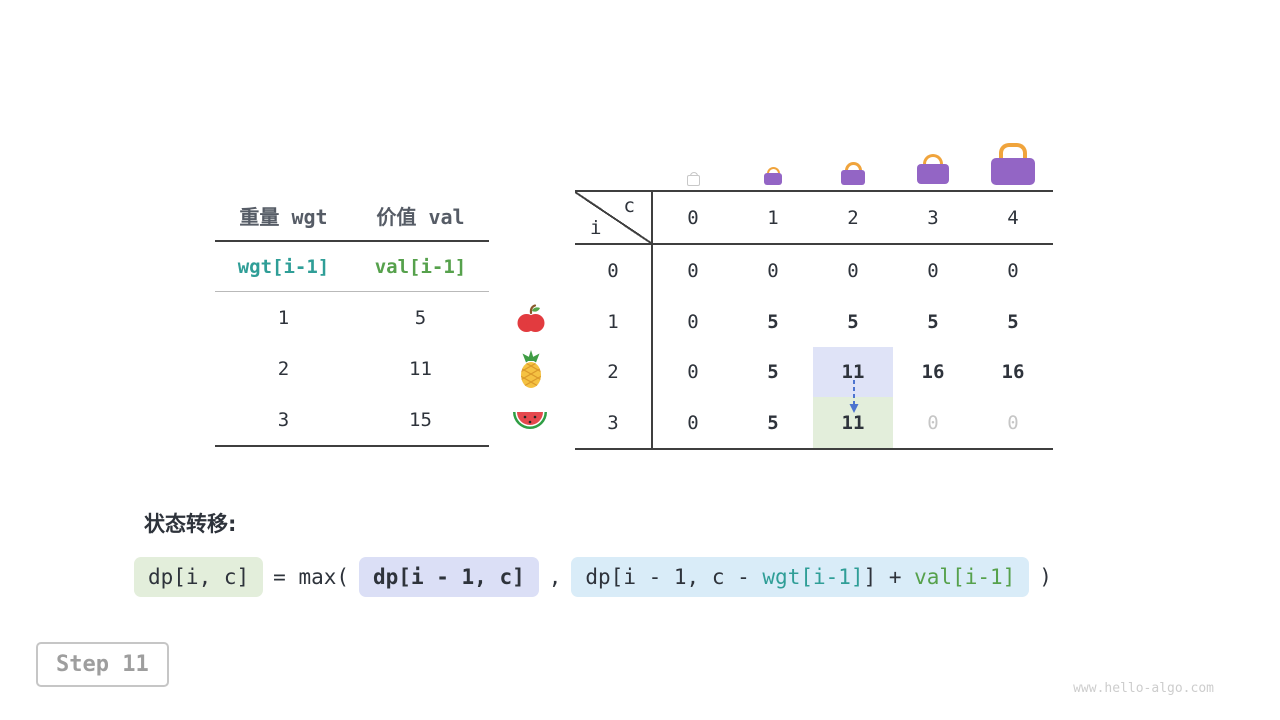  What do you see at coordinates (693, 179) in the screenshot?
I see `bag-ghost-icon` at bounding box center [693, 179].